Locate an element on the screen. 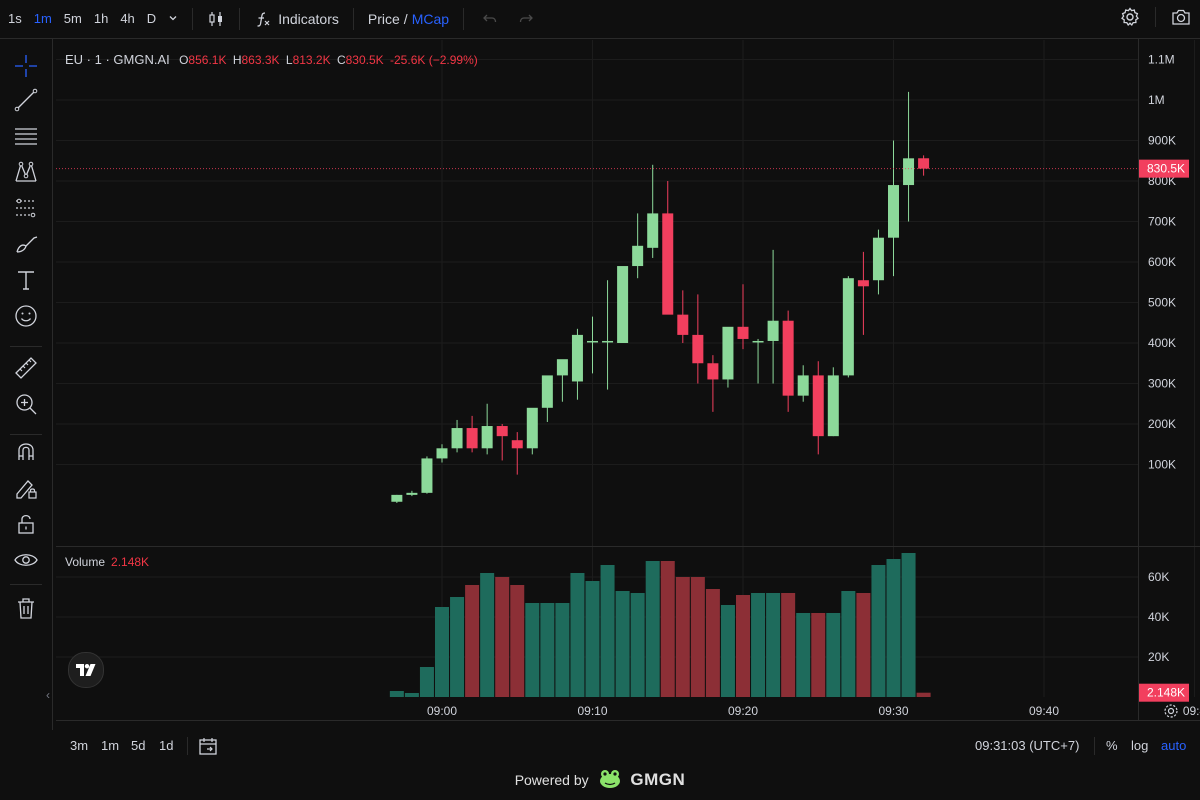 This screenshot has width=1200, height=800. magnet-tool is located at coordinates (26, 452).